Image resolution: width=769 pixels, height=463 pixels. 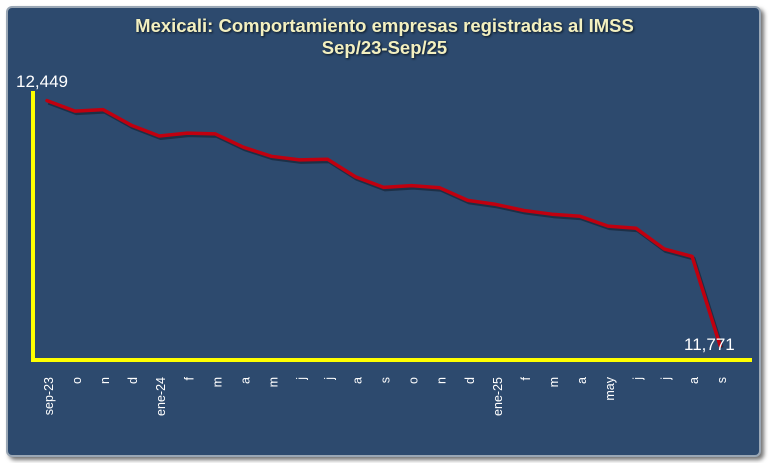 I want to click on x-tick-label: ene-25, so click(x=498, y=396).